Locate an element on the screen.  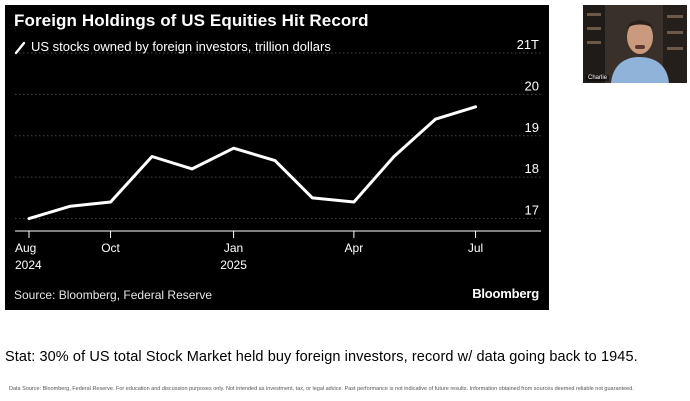
webcam-video is located at coordinates (635, 44).